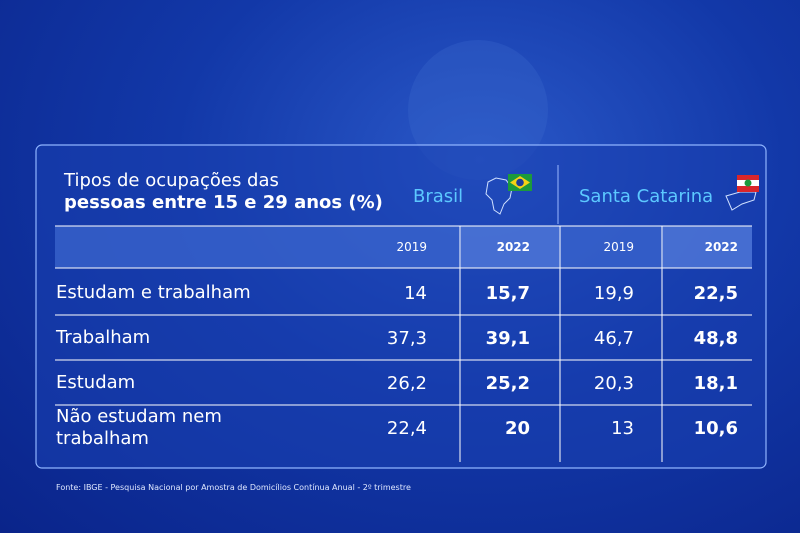 The image size is (800, 533). I want to click on row-label: Trabalham, so click(103, 337).